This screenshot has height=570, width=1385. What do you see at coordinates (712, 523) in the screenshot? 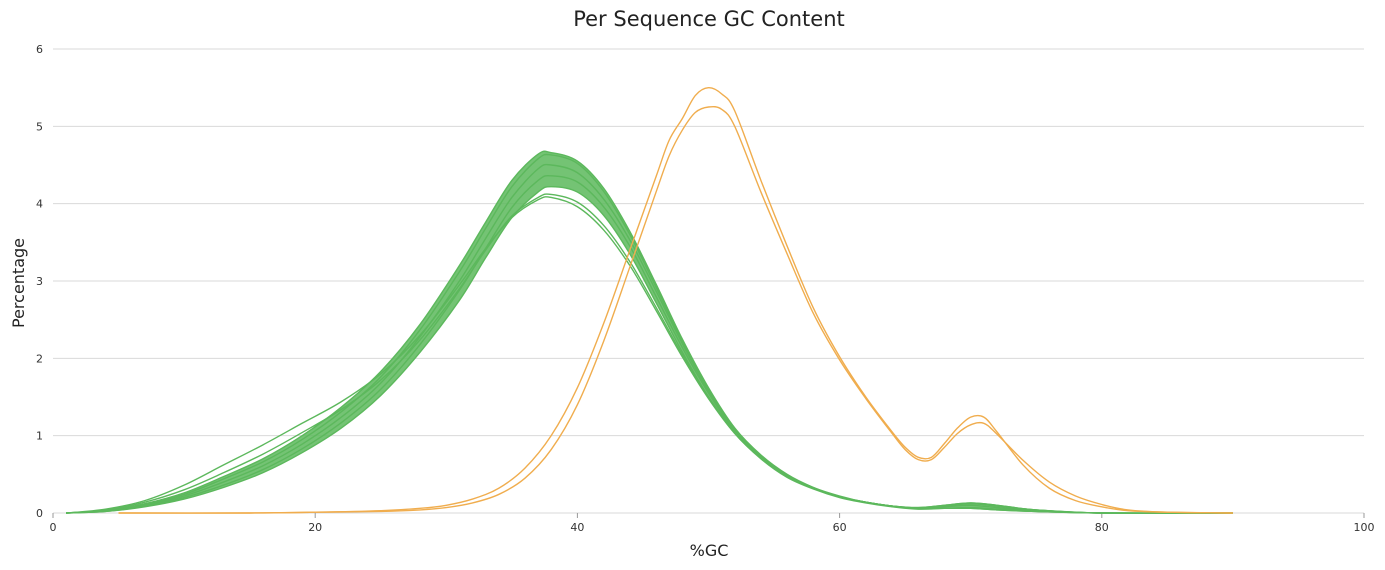
I see `x-axis-ticks: 0 20 40 60 80 100` at bounding box center [712, 523].